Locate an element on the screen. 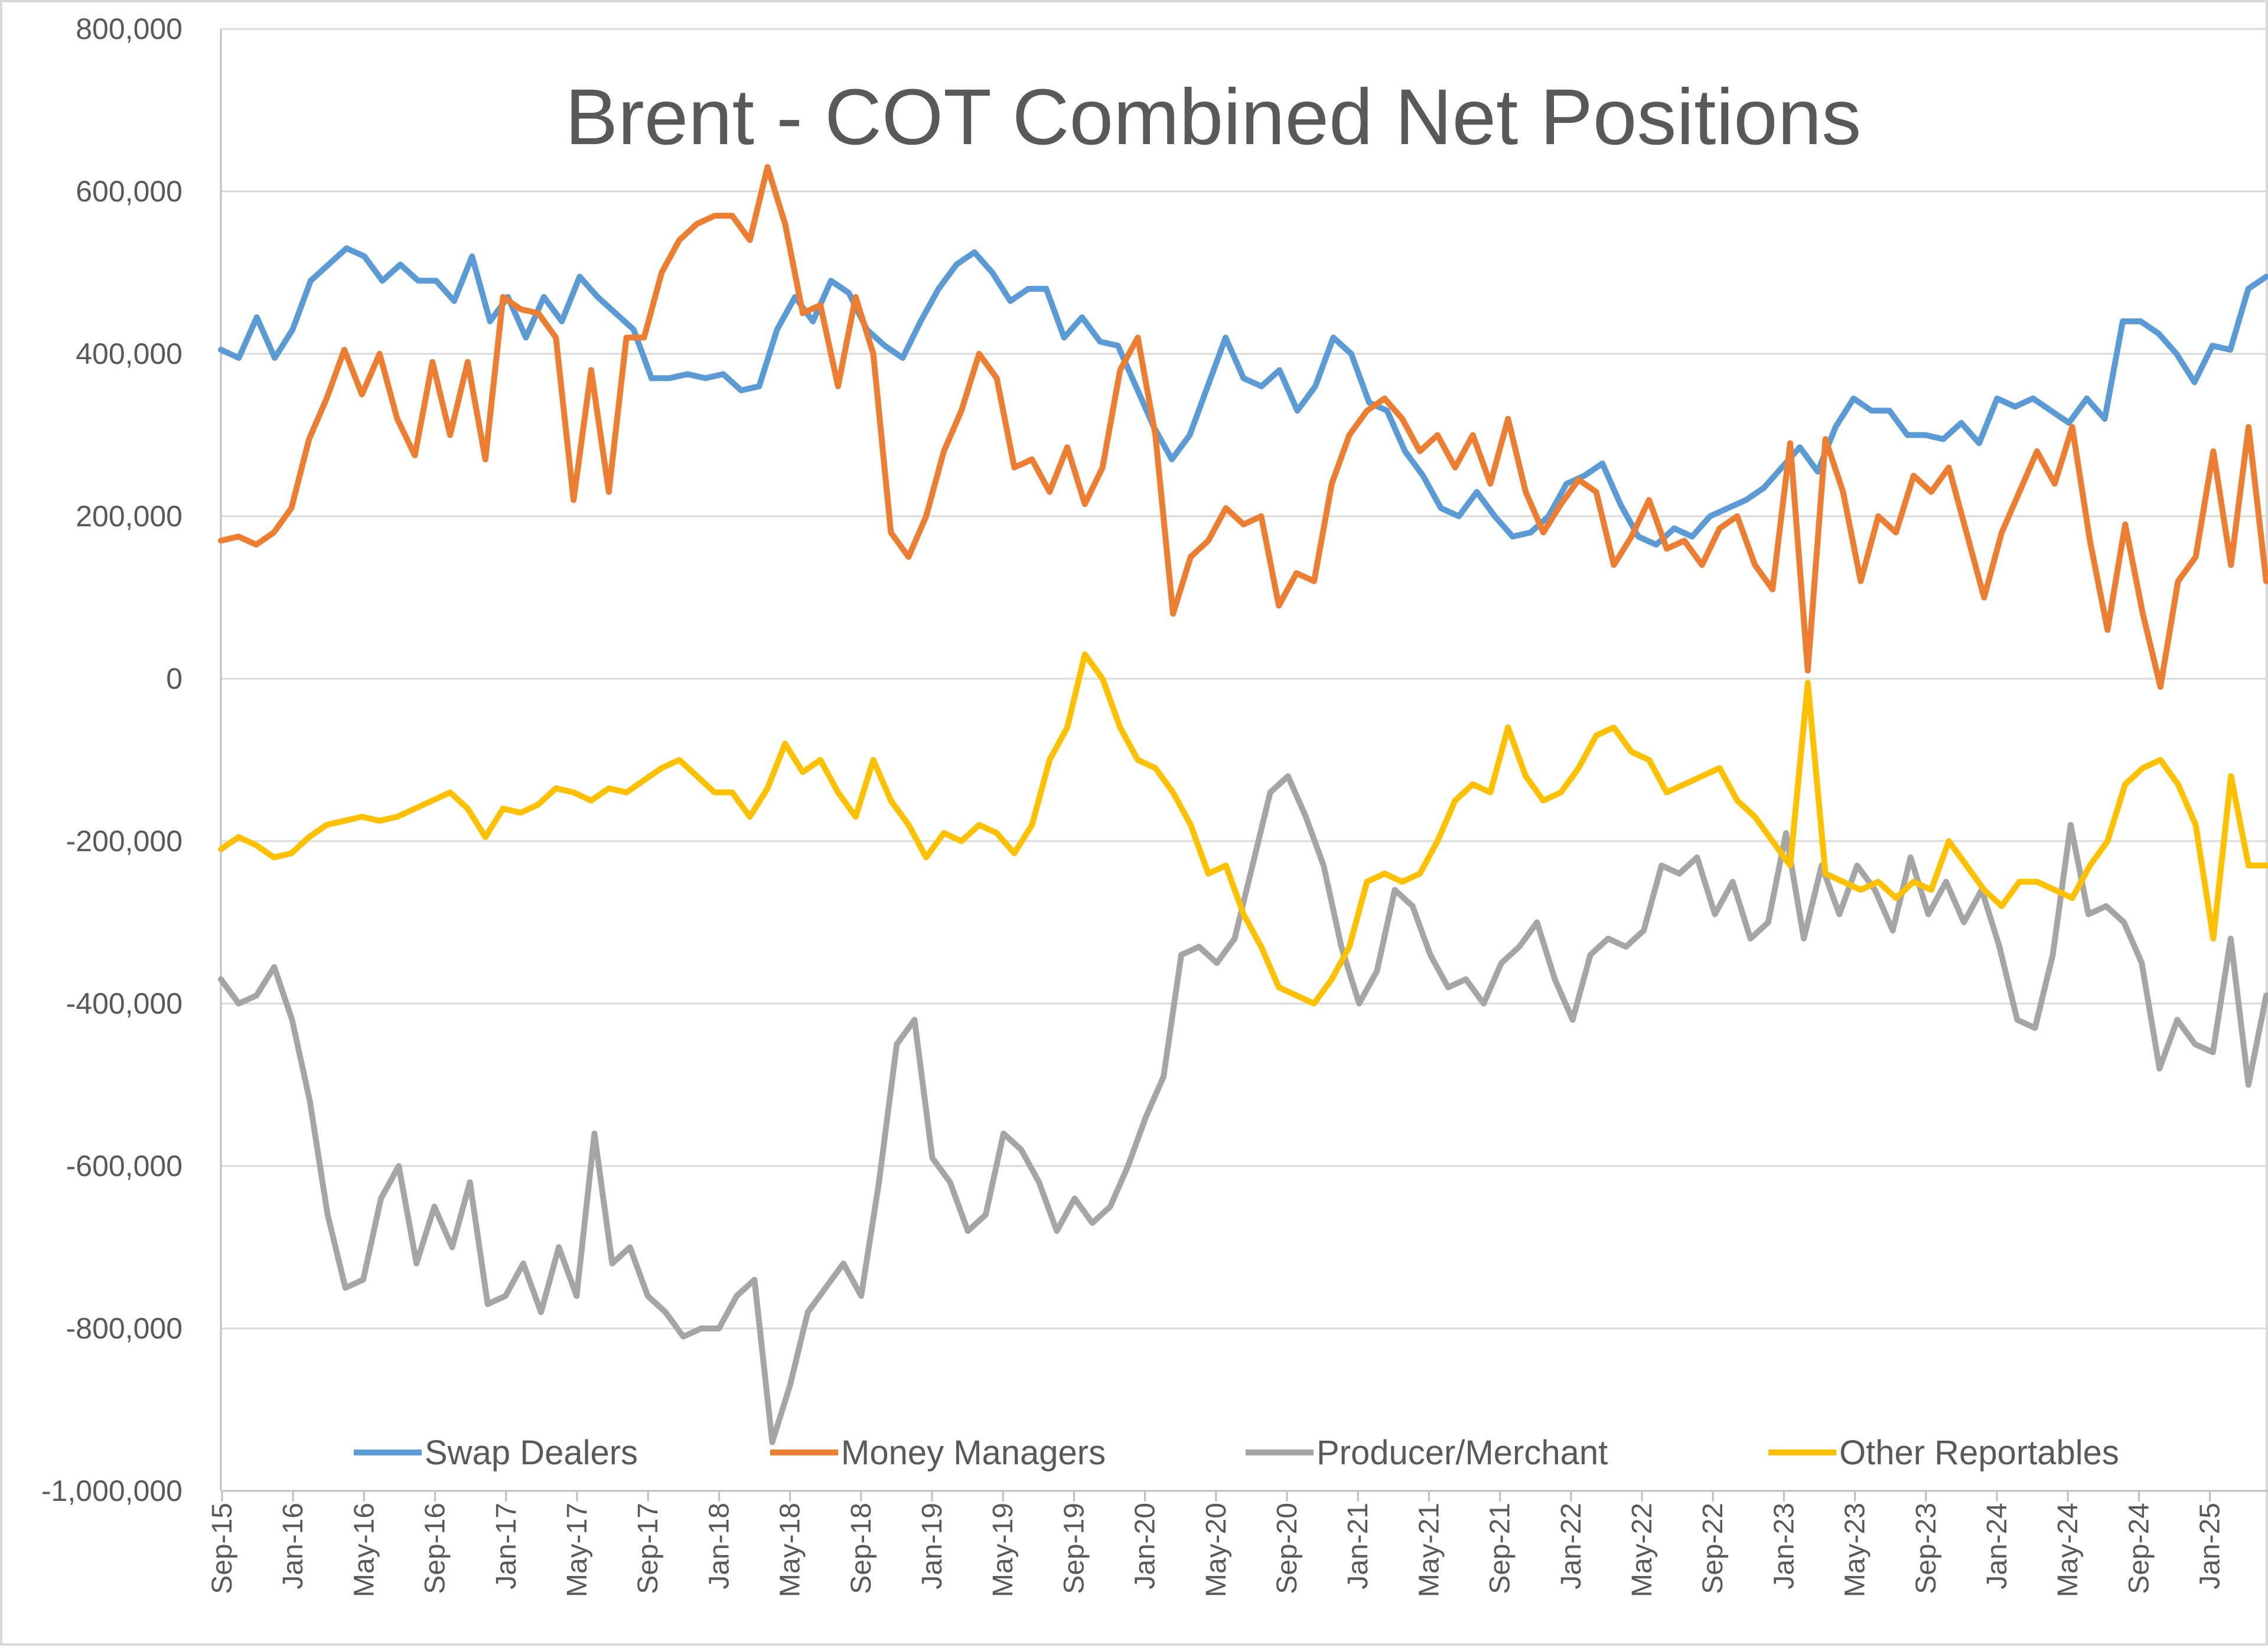 This screenshot has width=2268, height=1648. y-tick-label: -1,000,000 is located at coordinates (112, 1490).